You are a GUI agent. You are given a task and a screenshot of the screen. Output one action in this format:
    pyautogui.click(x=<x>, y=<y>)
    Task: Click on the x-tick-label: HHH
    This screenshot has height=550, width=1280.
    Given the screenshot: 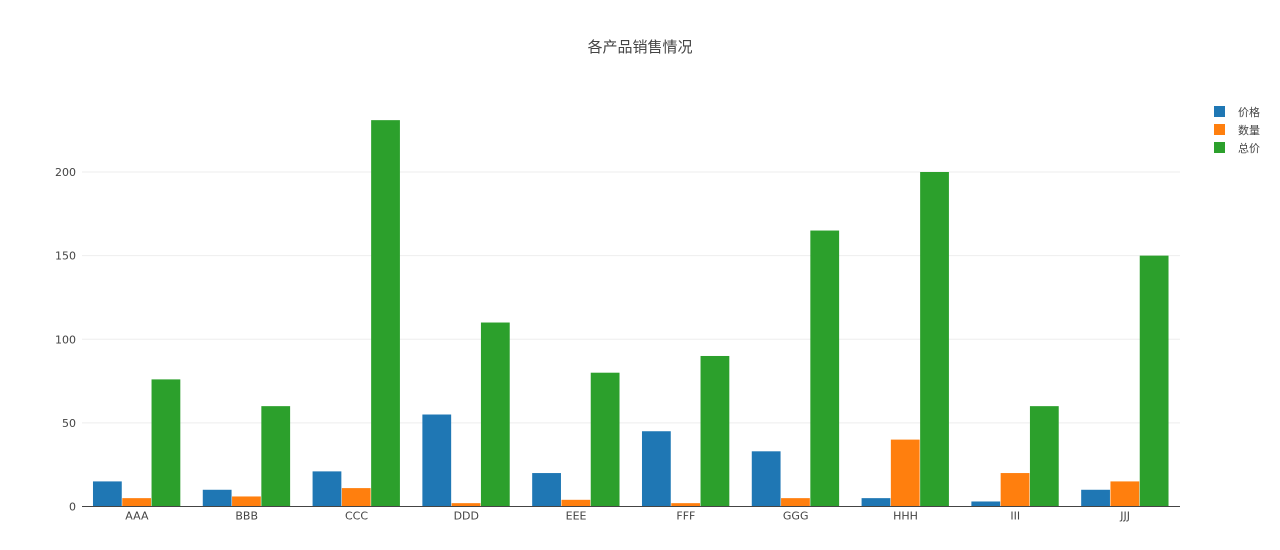 What is the action you would take?
    pyautogui.click(x=905, y=516)
    